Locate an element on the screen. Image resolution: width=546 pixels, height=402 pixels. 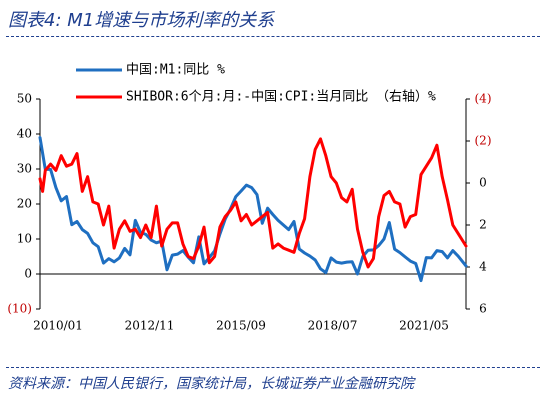
x-tick-label: 2018/07 is located at coordinates (333, 326).